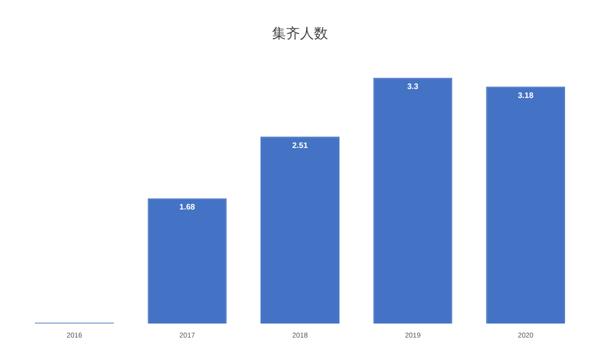 Image resolution: width=600 pixels, height=356 pixels. What do you see at coordinates (300, 145) in the screenshot?
I see `data-label: 2.51` at bounding box center [300, 145].